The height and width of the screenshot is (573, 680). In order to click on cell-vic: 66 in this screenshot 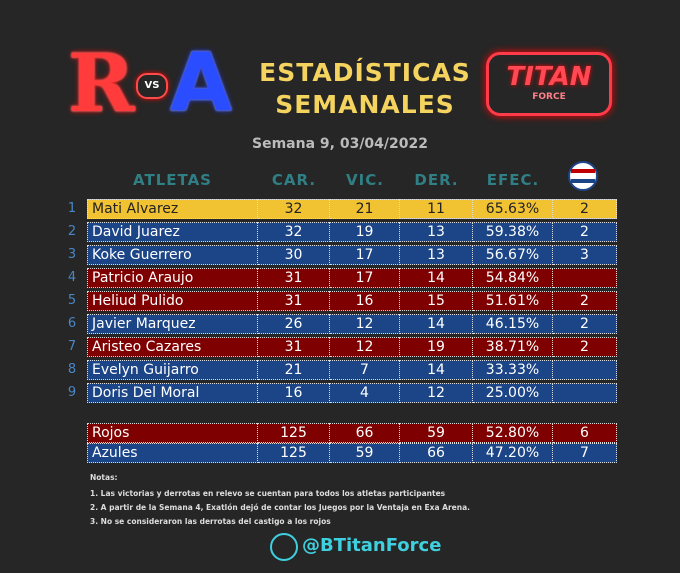, I will do `click(365, 433)`.